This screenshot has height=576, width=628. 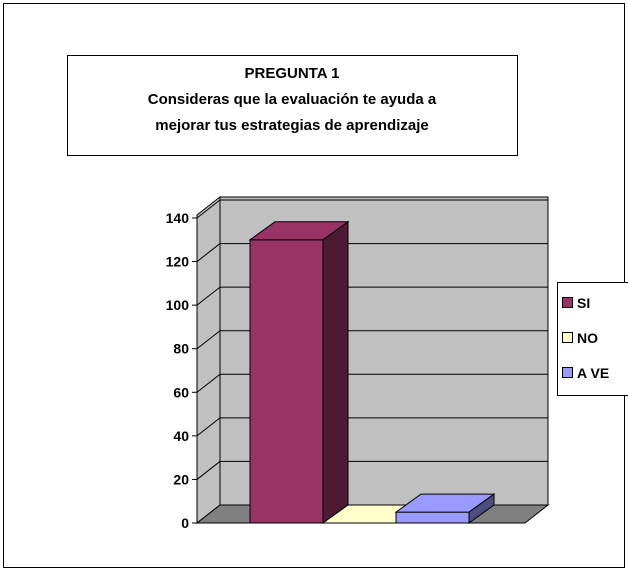 What do you see at coordinates (181, 392) in the screenshot?
I see `y-tick-label: 60` at bounding box center [181, 392].